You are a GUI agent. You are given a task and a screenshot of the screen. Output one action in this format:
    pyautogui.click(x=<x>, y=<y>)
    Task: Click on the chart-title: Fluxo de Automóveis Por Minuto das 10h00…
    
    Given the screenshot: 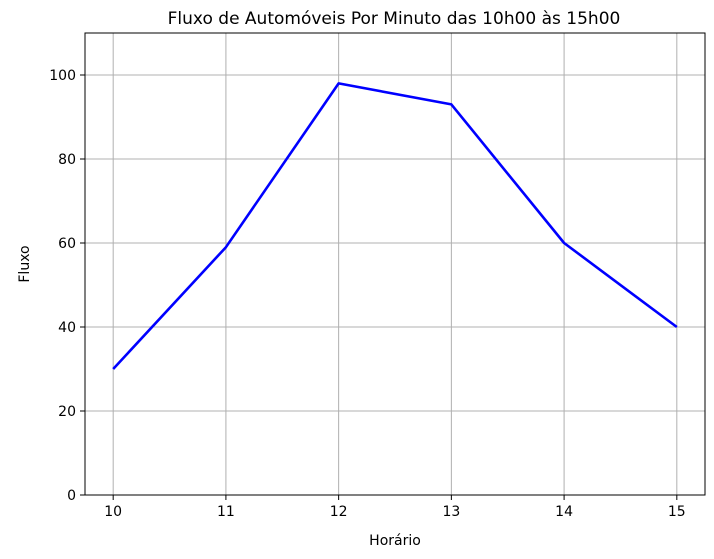 What is the action you would take?
    pyautogui.click(x=394, y=19)
    